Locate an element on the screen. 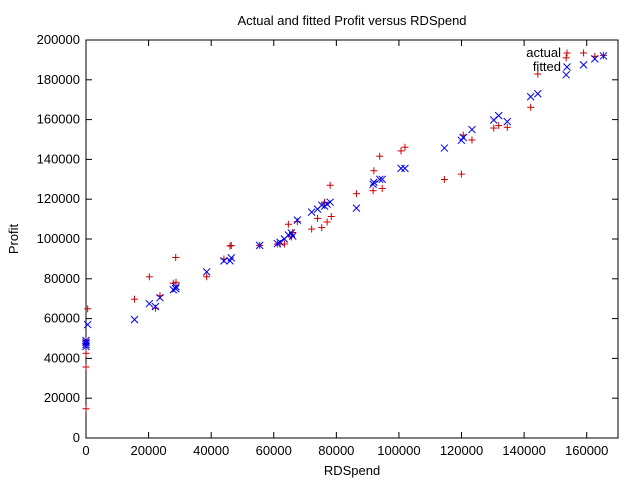  x-tick-label: 120000 is located at coordinates (461, 450).